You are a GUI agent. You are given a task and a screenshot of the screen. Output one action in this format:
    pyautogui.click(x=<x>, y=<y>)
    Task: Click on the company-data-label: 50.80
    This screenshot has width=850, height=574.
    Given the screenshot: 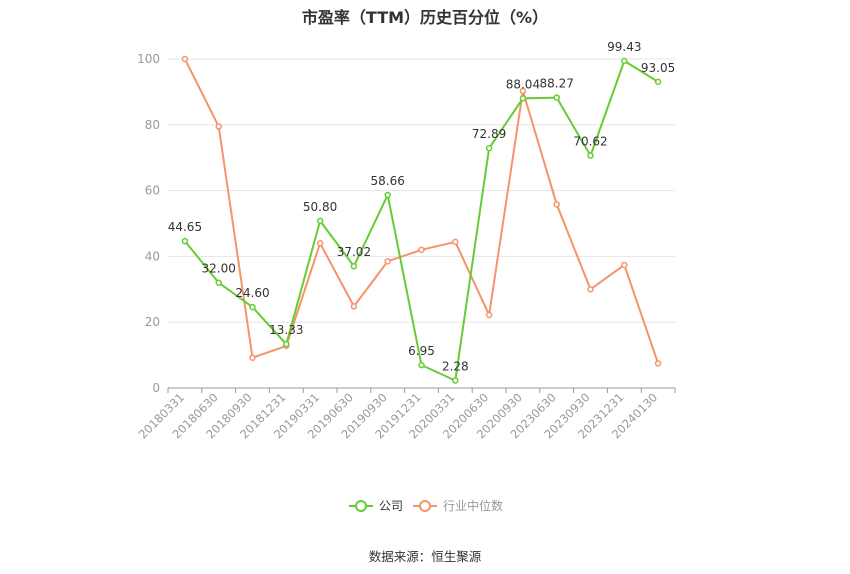 What is the action you would take?
    pyautogui.click(x=320, y=207)
    